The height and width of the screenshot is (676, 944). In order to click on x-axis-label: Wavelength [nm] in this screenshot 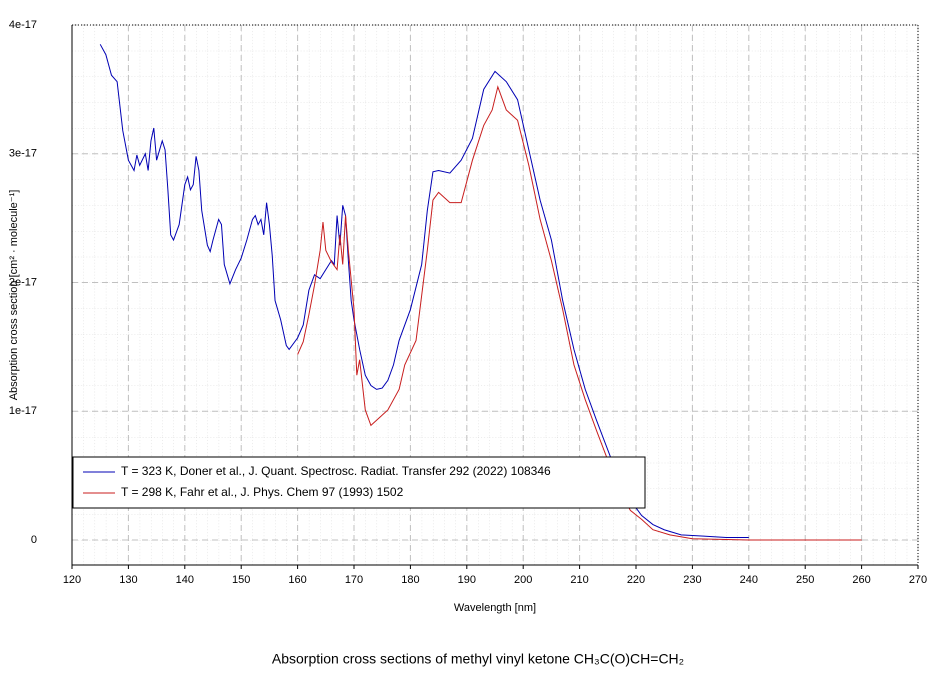, I will do `click(495, 608)`.